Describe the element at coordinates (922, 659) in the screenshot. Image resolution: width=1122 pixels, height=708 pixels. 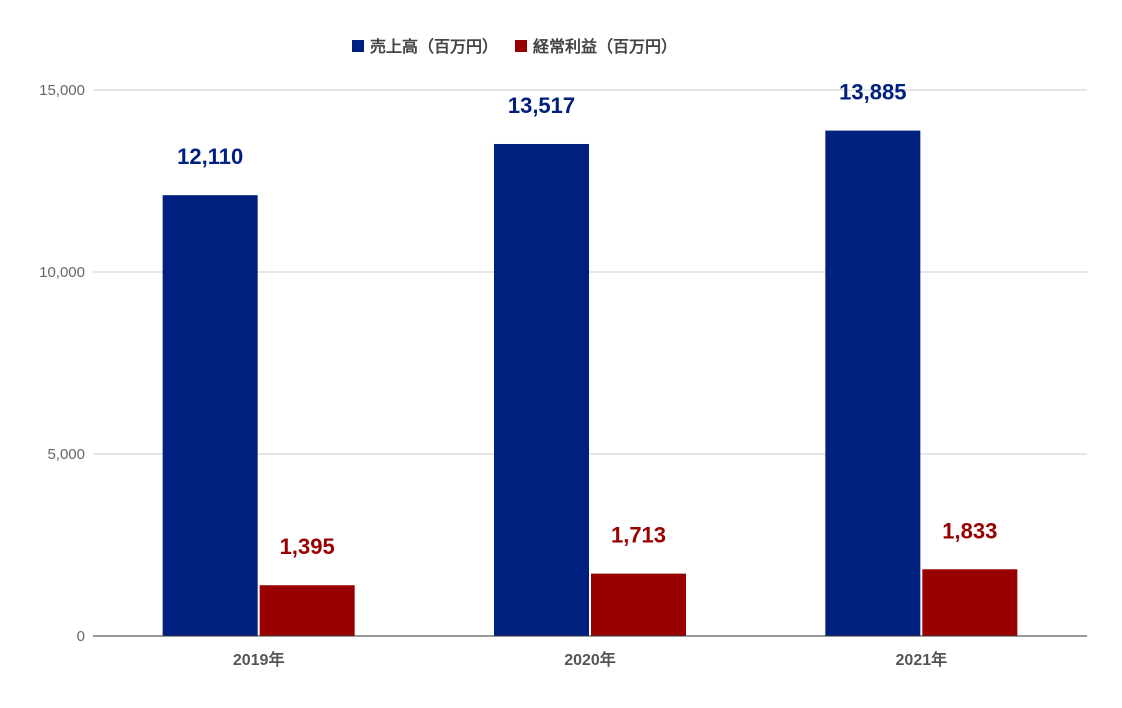
I see `x-tick-label: 2021年` at that location.